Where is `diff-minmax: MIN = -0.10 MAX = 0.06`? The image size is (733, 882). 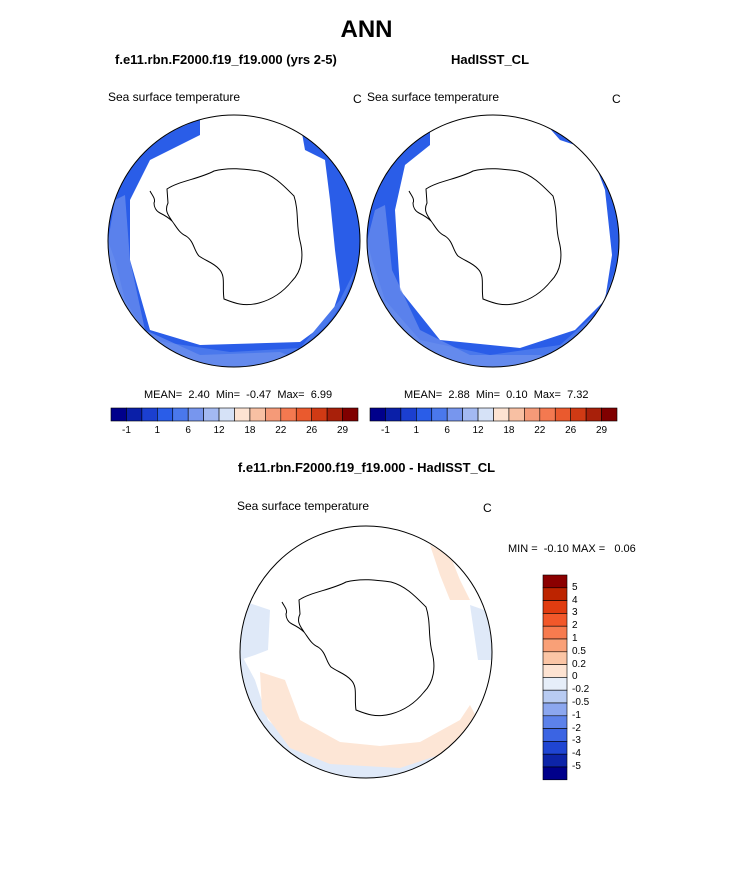
diff-minmax: MIN = -0.10 MAX = 0.06 is located at coordinates (572, 549).